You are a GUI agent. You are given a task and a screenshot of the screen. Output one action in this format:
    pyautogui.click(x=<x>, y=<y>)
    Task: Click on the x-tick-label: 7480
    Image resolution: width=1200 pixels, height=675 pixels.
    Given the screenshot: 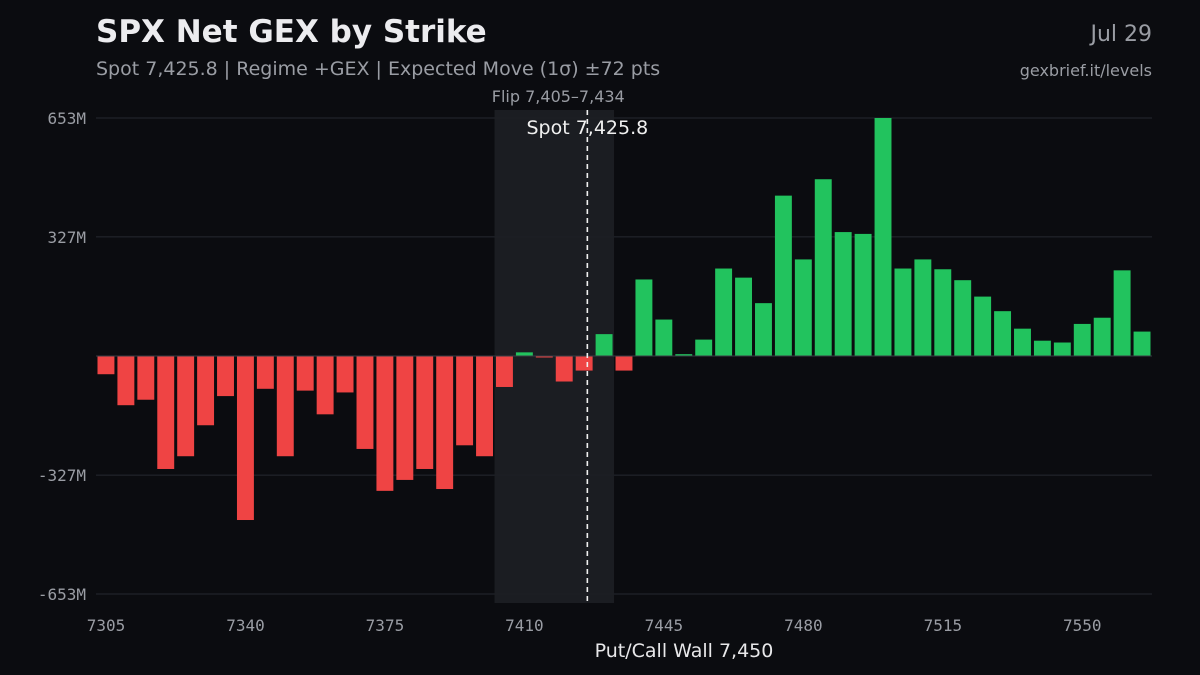 What is the action you would take?
    pyautogui.click(x=803, y=625)
    